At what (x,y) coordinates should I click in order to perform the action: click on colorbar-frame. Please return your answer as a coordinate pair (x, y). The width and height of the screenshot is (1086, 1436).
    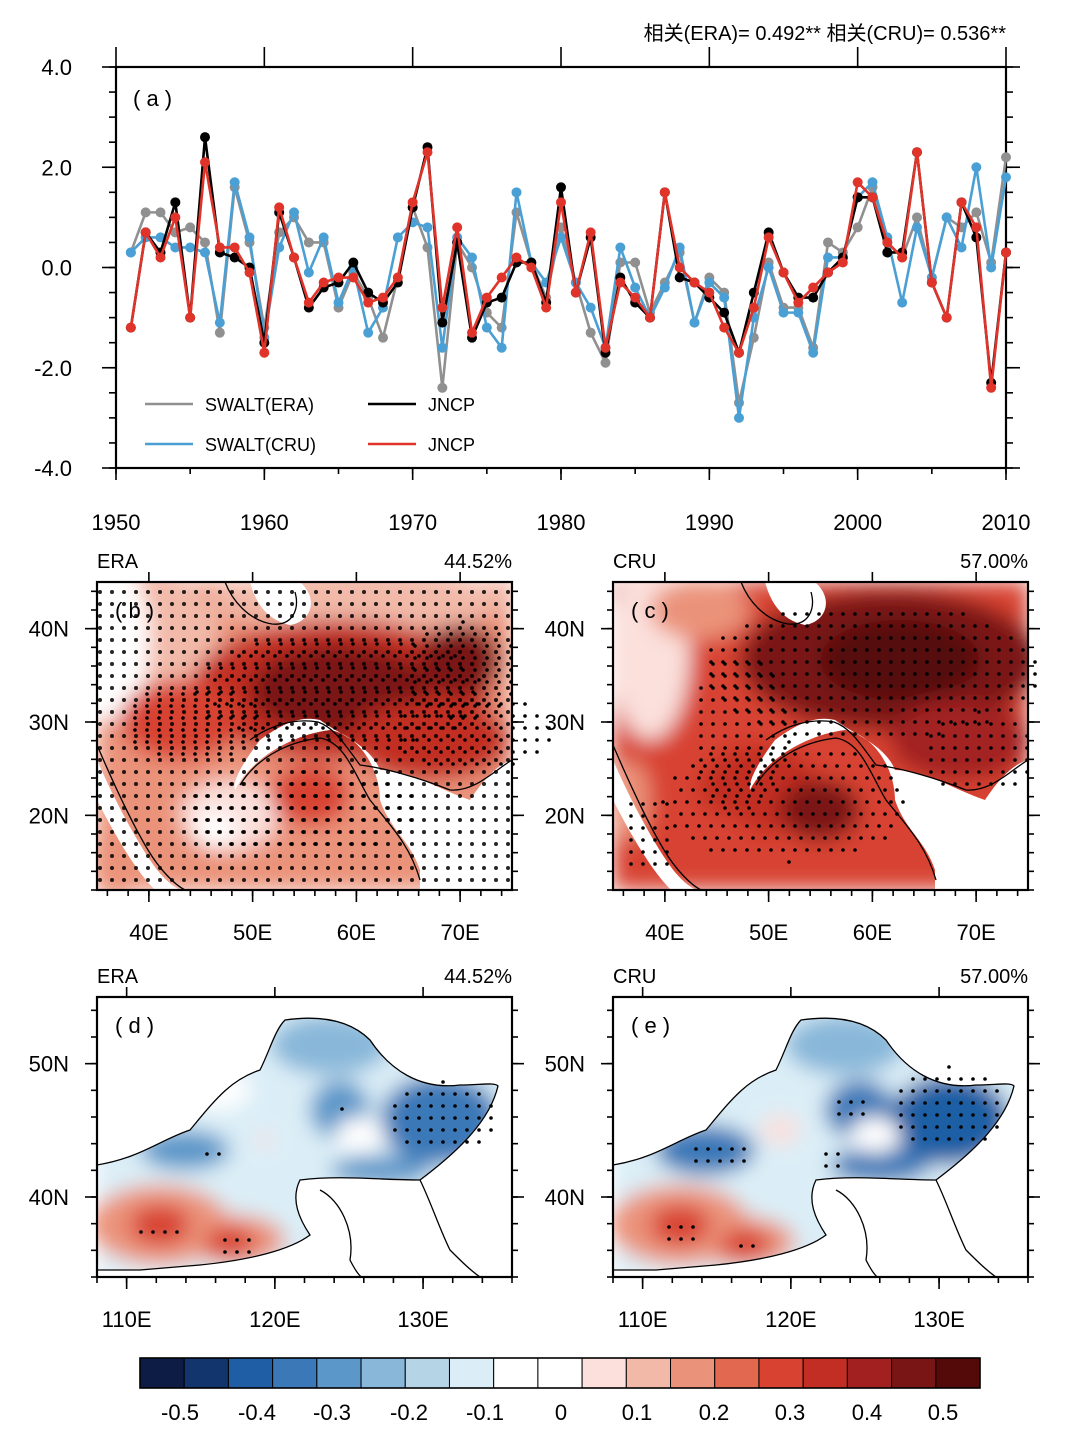
    Looking at the image, I should click on (560, 1373).